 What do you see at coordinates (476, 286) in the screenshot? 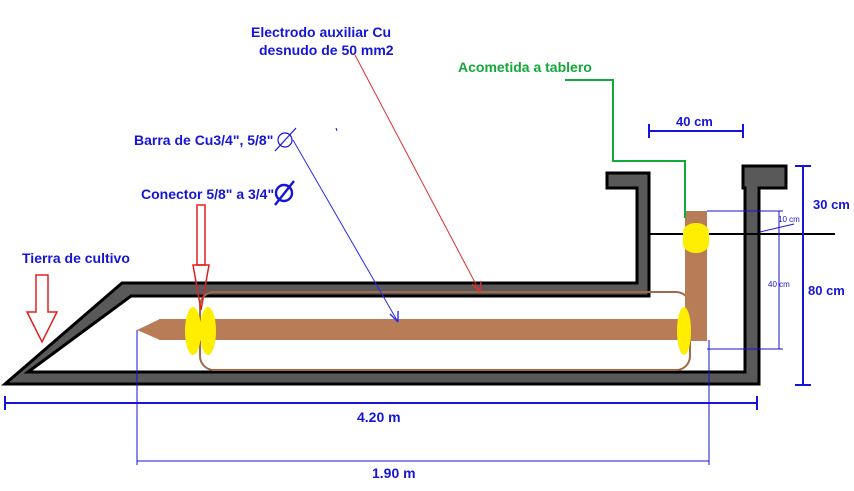
I see `electrode-leader-arrow` at bounding box center [476, 286].